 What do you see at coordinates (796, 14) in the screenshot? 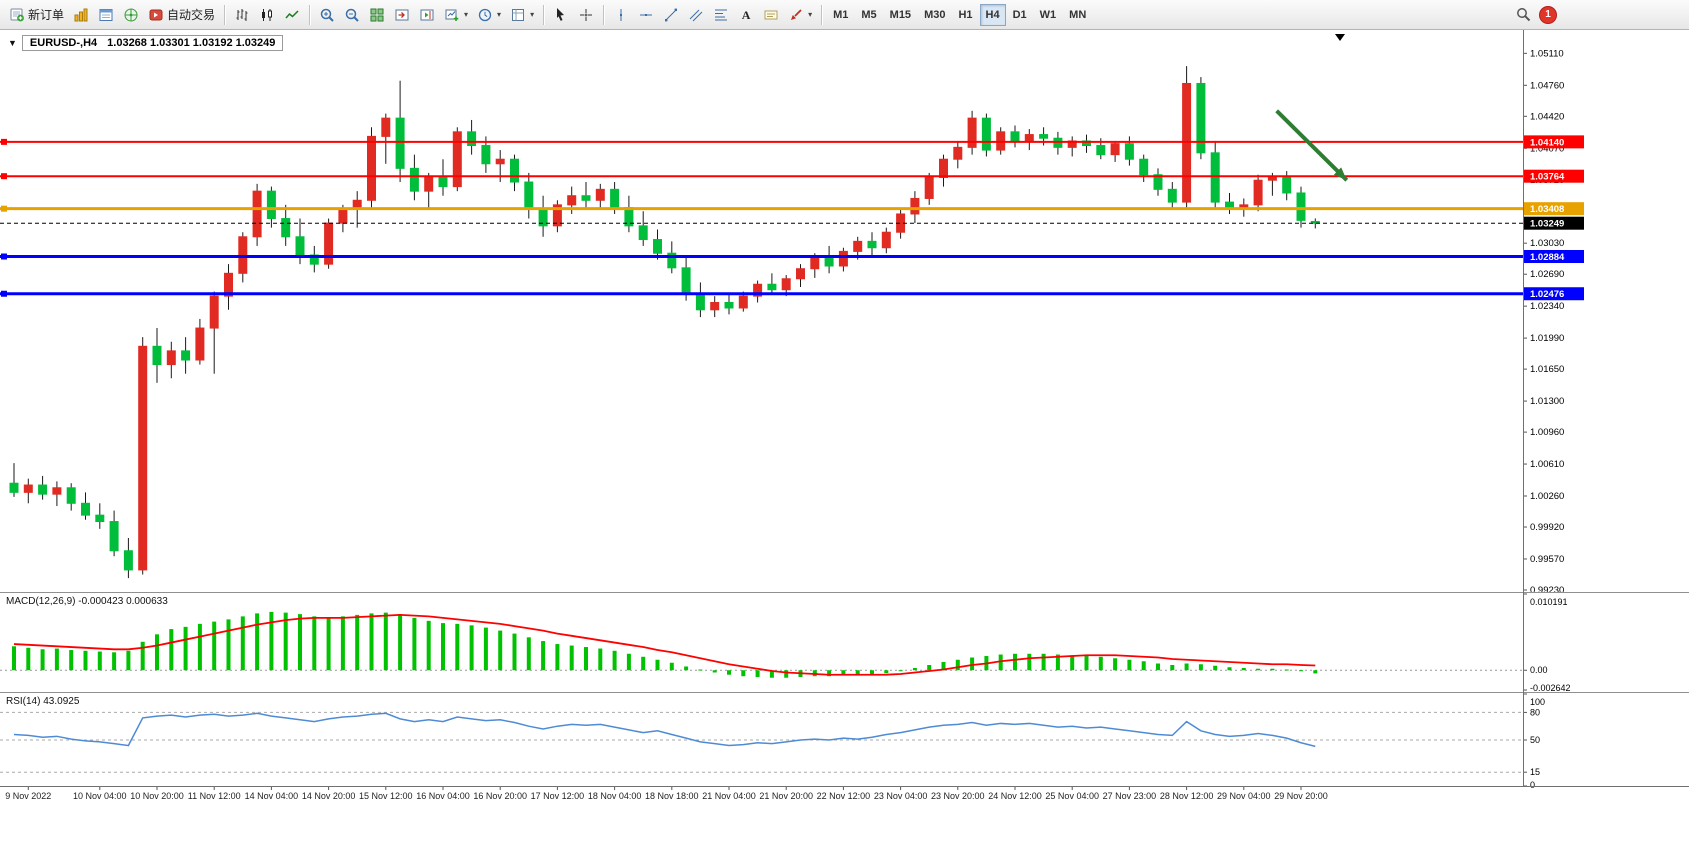
I see `arrow-tool-icon` at bounding box center [796, 14].